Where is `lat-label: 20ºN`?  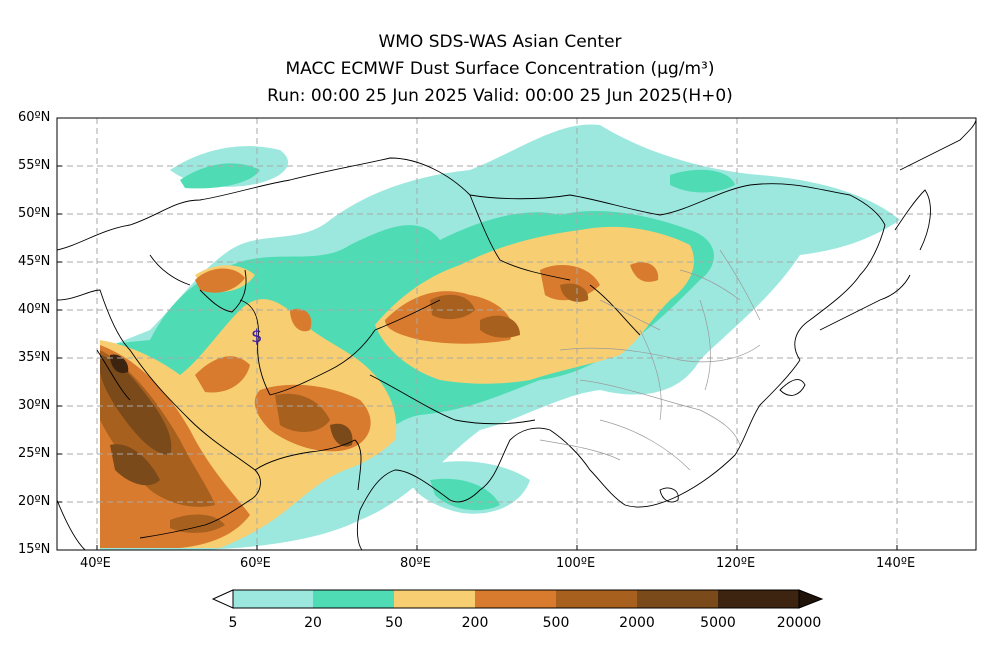
lat-label: 20ºN is located at coordinates (34, 501).